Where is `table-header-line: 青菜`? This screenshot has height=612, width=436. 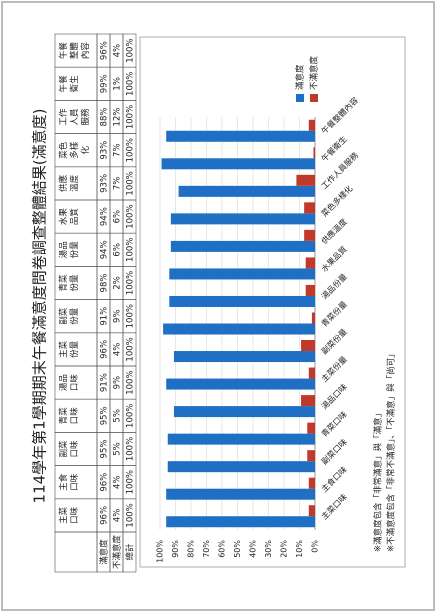 table-header-line: 青菜 is located at coordinates (63, 283).